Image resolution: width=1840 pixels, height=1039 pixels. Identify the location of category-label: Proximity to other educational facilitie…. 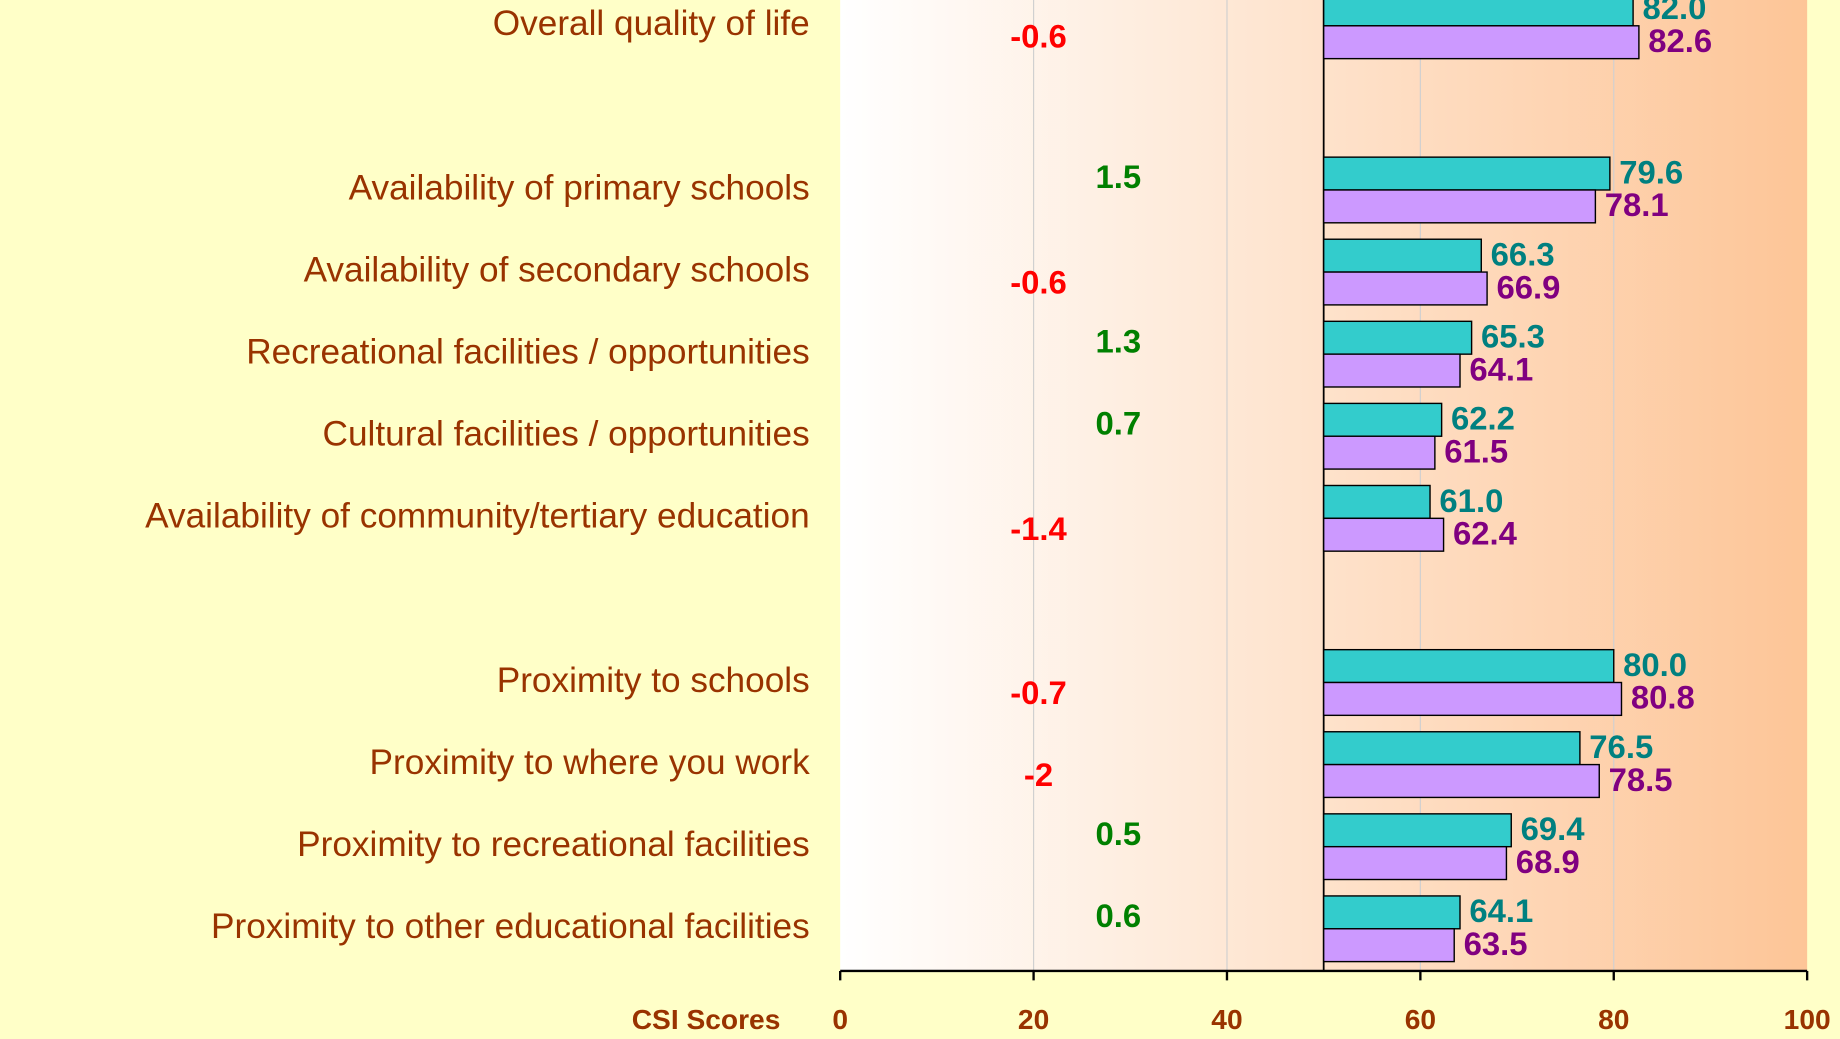
(510, 926).